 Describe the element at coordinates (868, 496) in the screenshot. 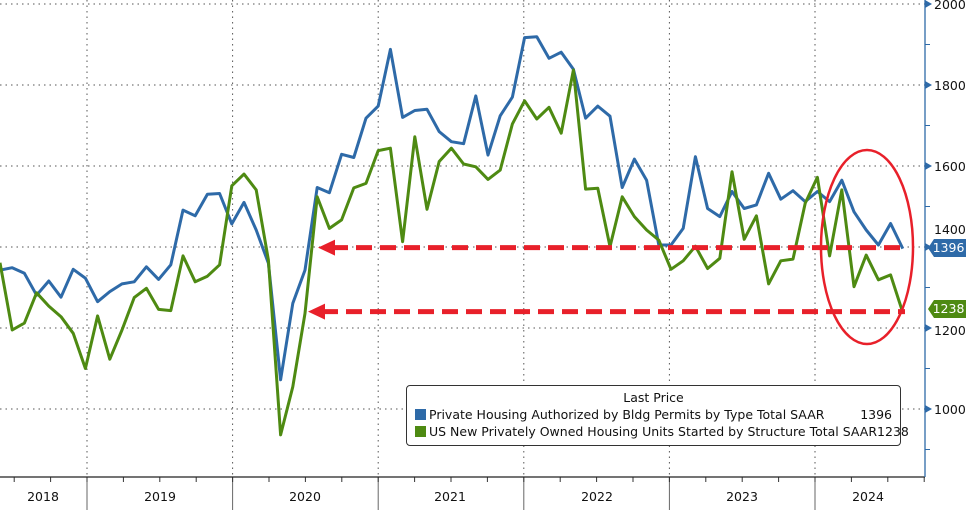

I see `x-year-label: 2024` at that location.